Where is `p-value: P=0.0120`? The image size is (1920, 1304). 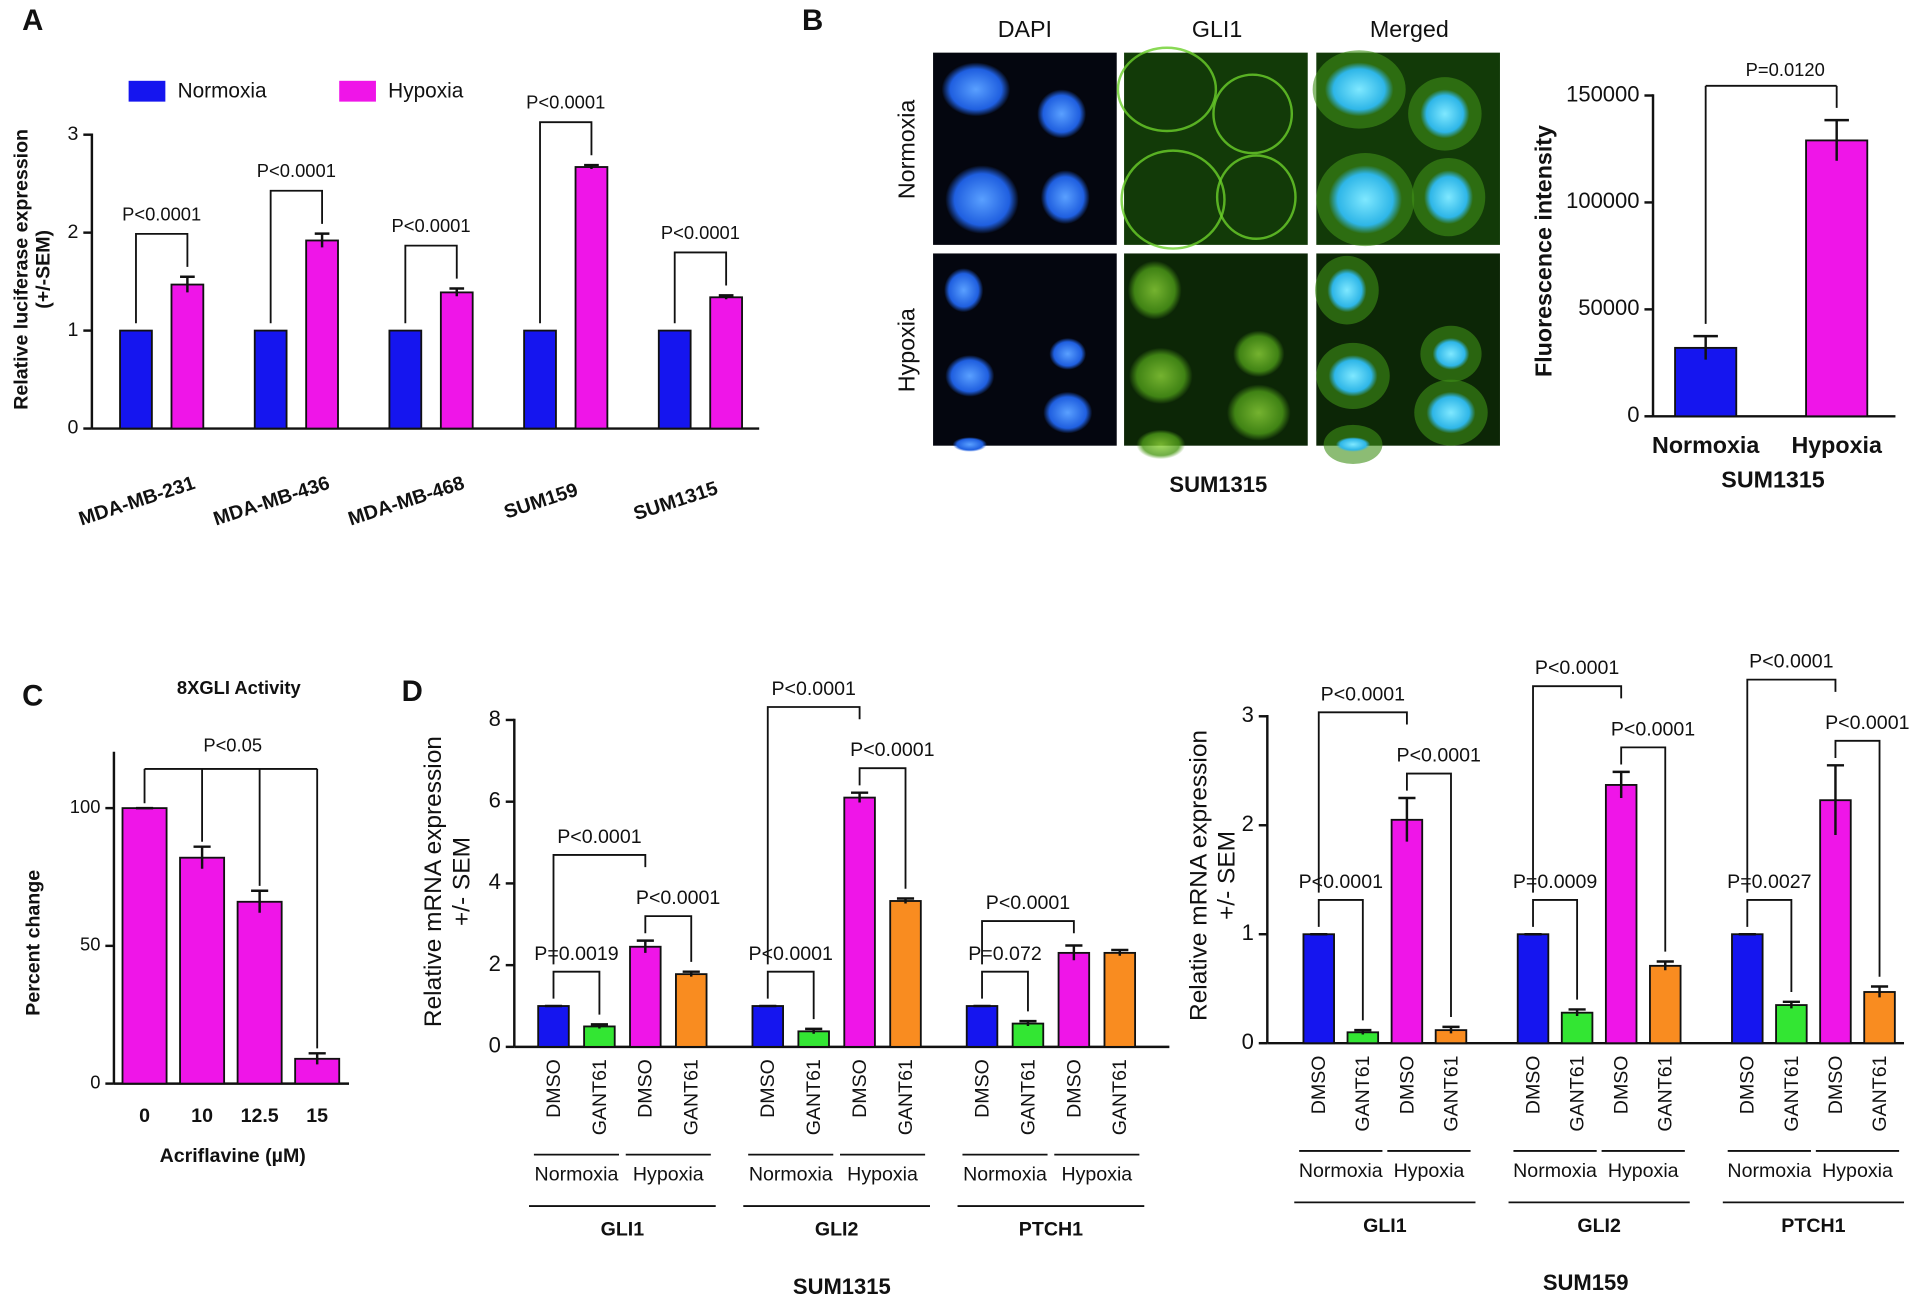 p-value: P=0.0120 is located at coordinates (1785, 69).